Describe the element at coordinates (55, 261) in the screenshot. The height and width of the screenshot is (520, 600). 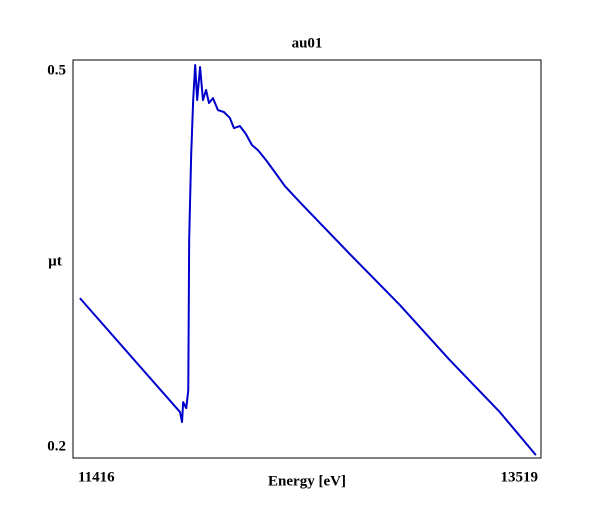
I see `y-axis-label: µt` at that location.